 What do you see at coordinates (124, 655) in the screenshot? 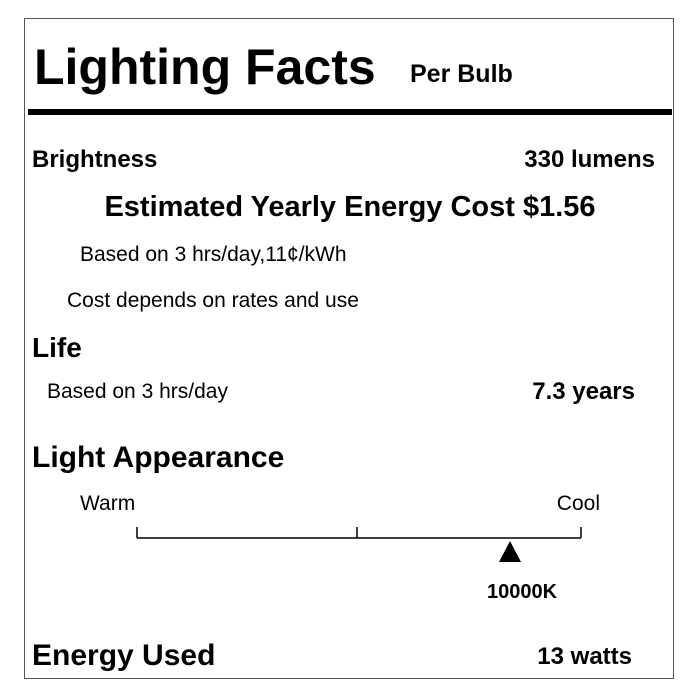
I see `energy-used-label: Energy Used` at bounding box center [124, 655].